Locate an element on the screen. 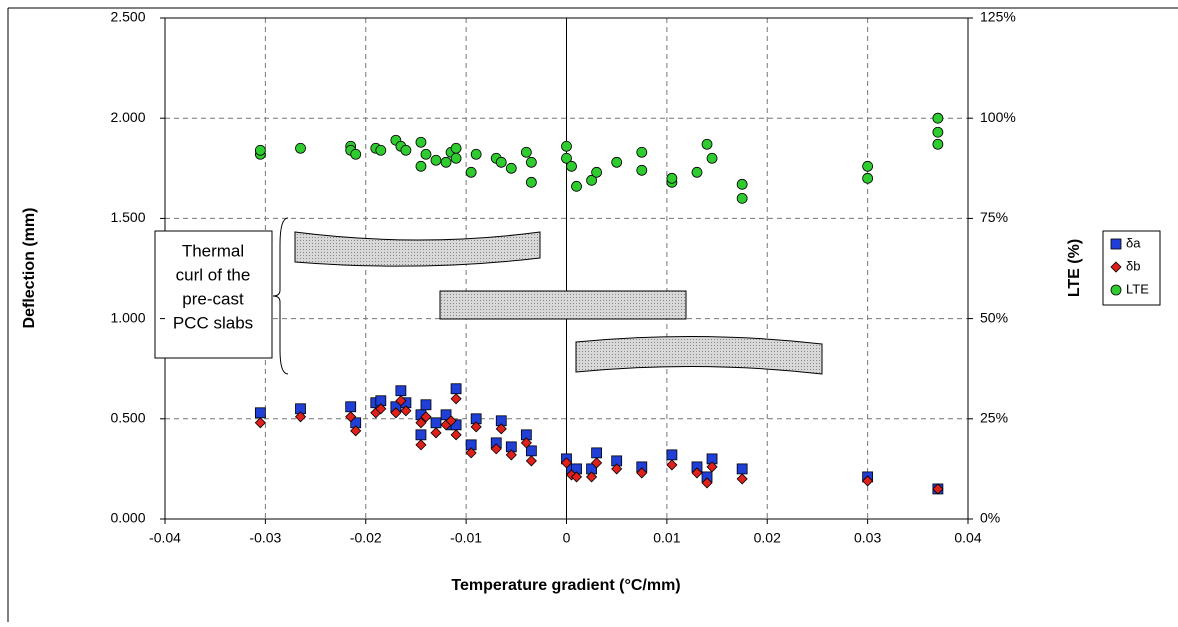 Image resolution: width=1178 pixels, height=627 pixels. annotation-box is located at coordinates (213, 294).